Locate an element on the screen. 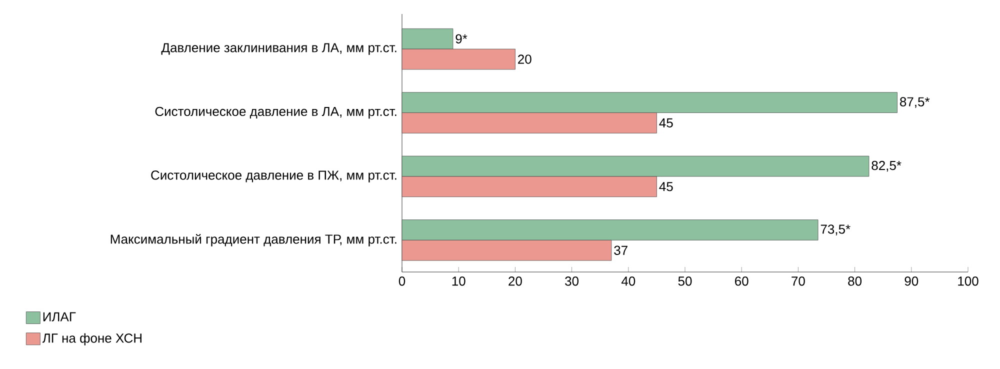  x-tick-label: 50 is located at coordinates (685, 281).